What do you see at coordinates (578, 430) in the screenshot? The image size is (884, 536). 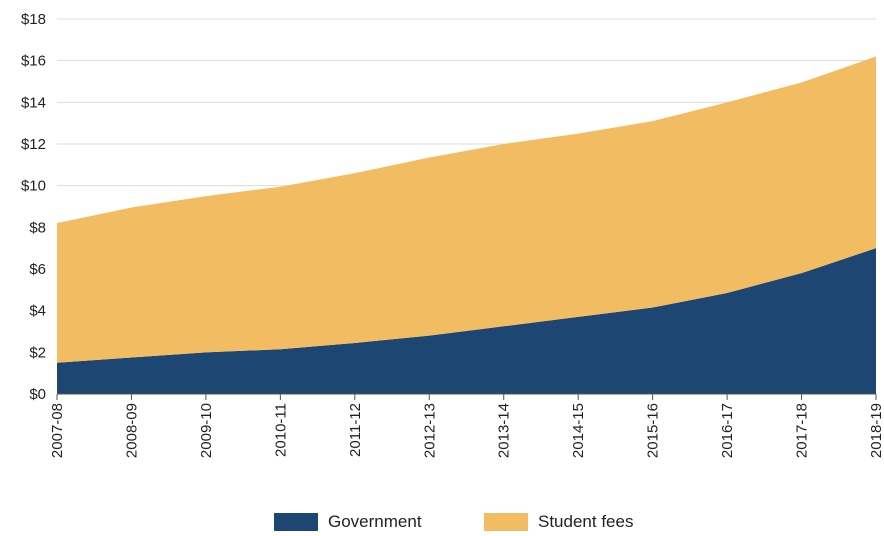 I see `x-tick-label: 2014-15` at bounding box center [578, 430].